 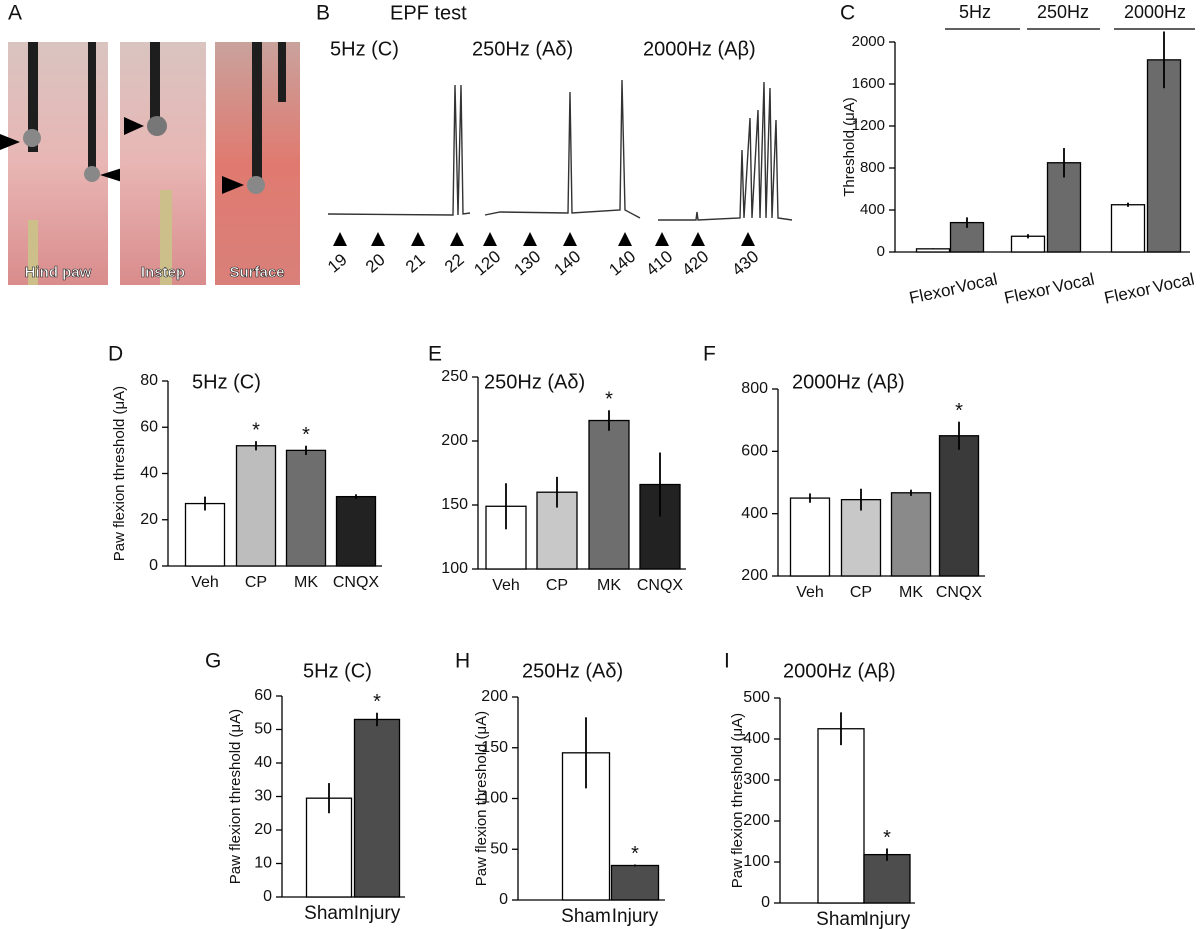 What do you see at coordinates (454, 376) in the screenshot?
I see `y-tick-label: 250` at bounding box center [454, 376].